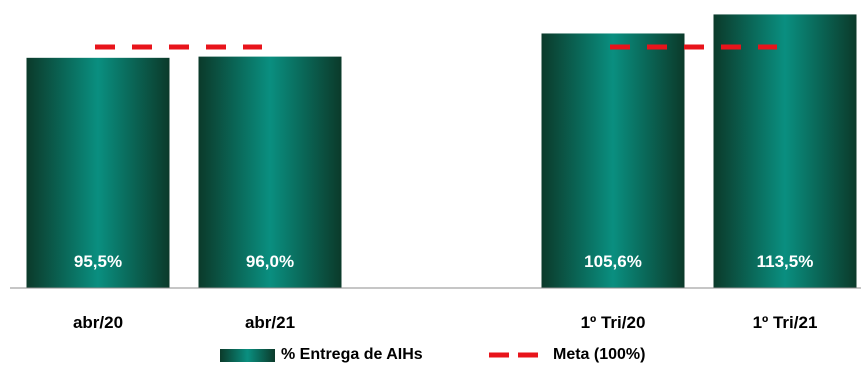 Image resolution: width=861 pixels, height=371 pixels. I want to click on legend-item-meta: Meta (100%), so click(567, 355).